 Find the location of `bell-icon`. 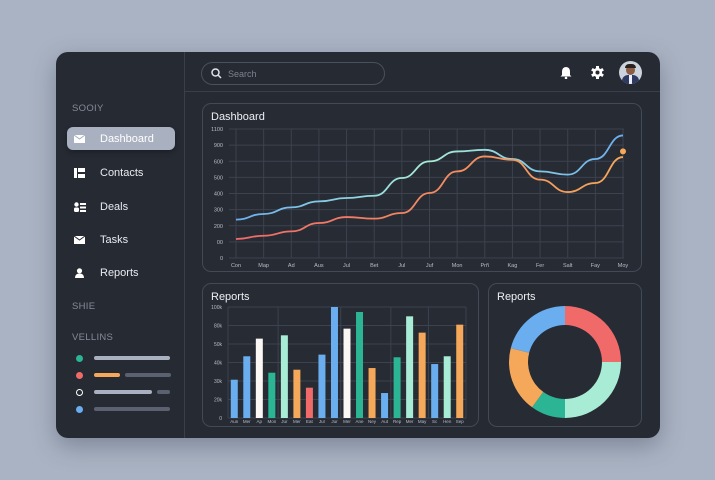

bell-icon is located at coordinates (566, 72).